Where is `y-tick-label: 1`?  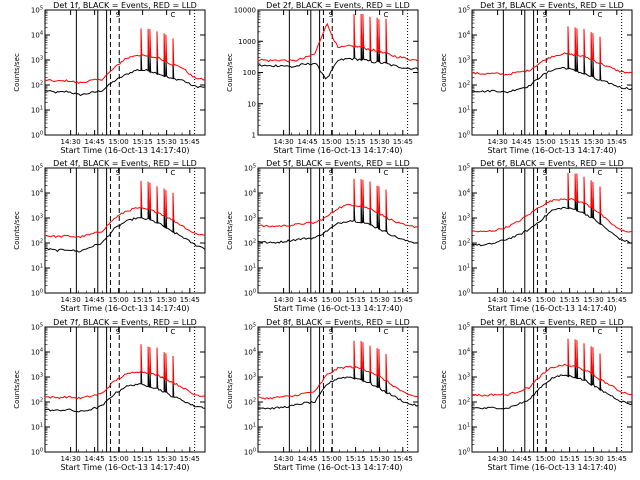 y-tick-label: 1 is located at coordinates (254, 136).